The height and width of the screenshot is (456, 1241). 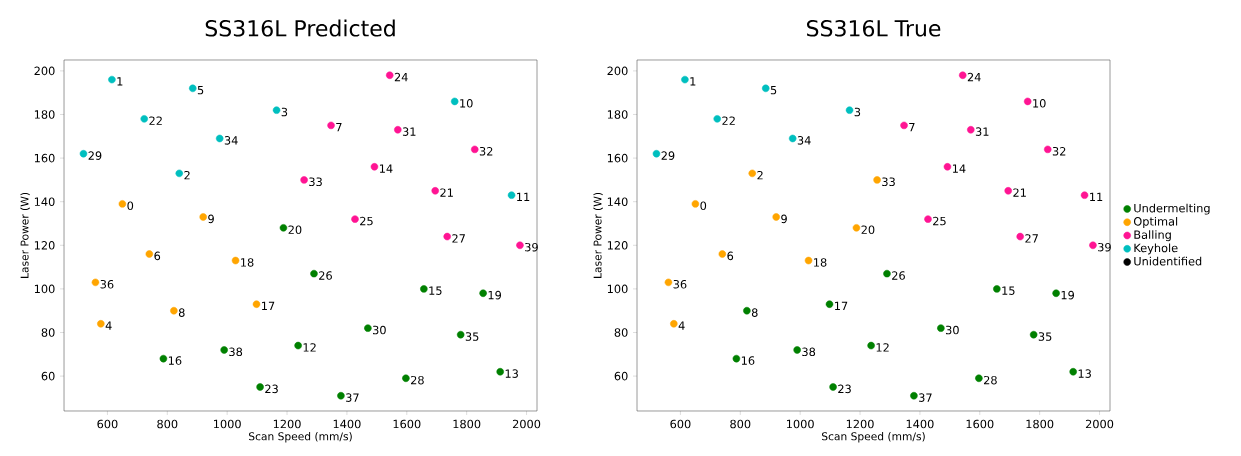 What do you see at coordinates (386, 168) in the screenshot?
I see `annotation: 14` at bounding box center [386, 168].